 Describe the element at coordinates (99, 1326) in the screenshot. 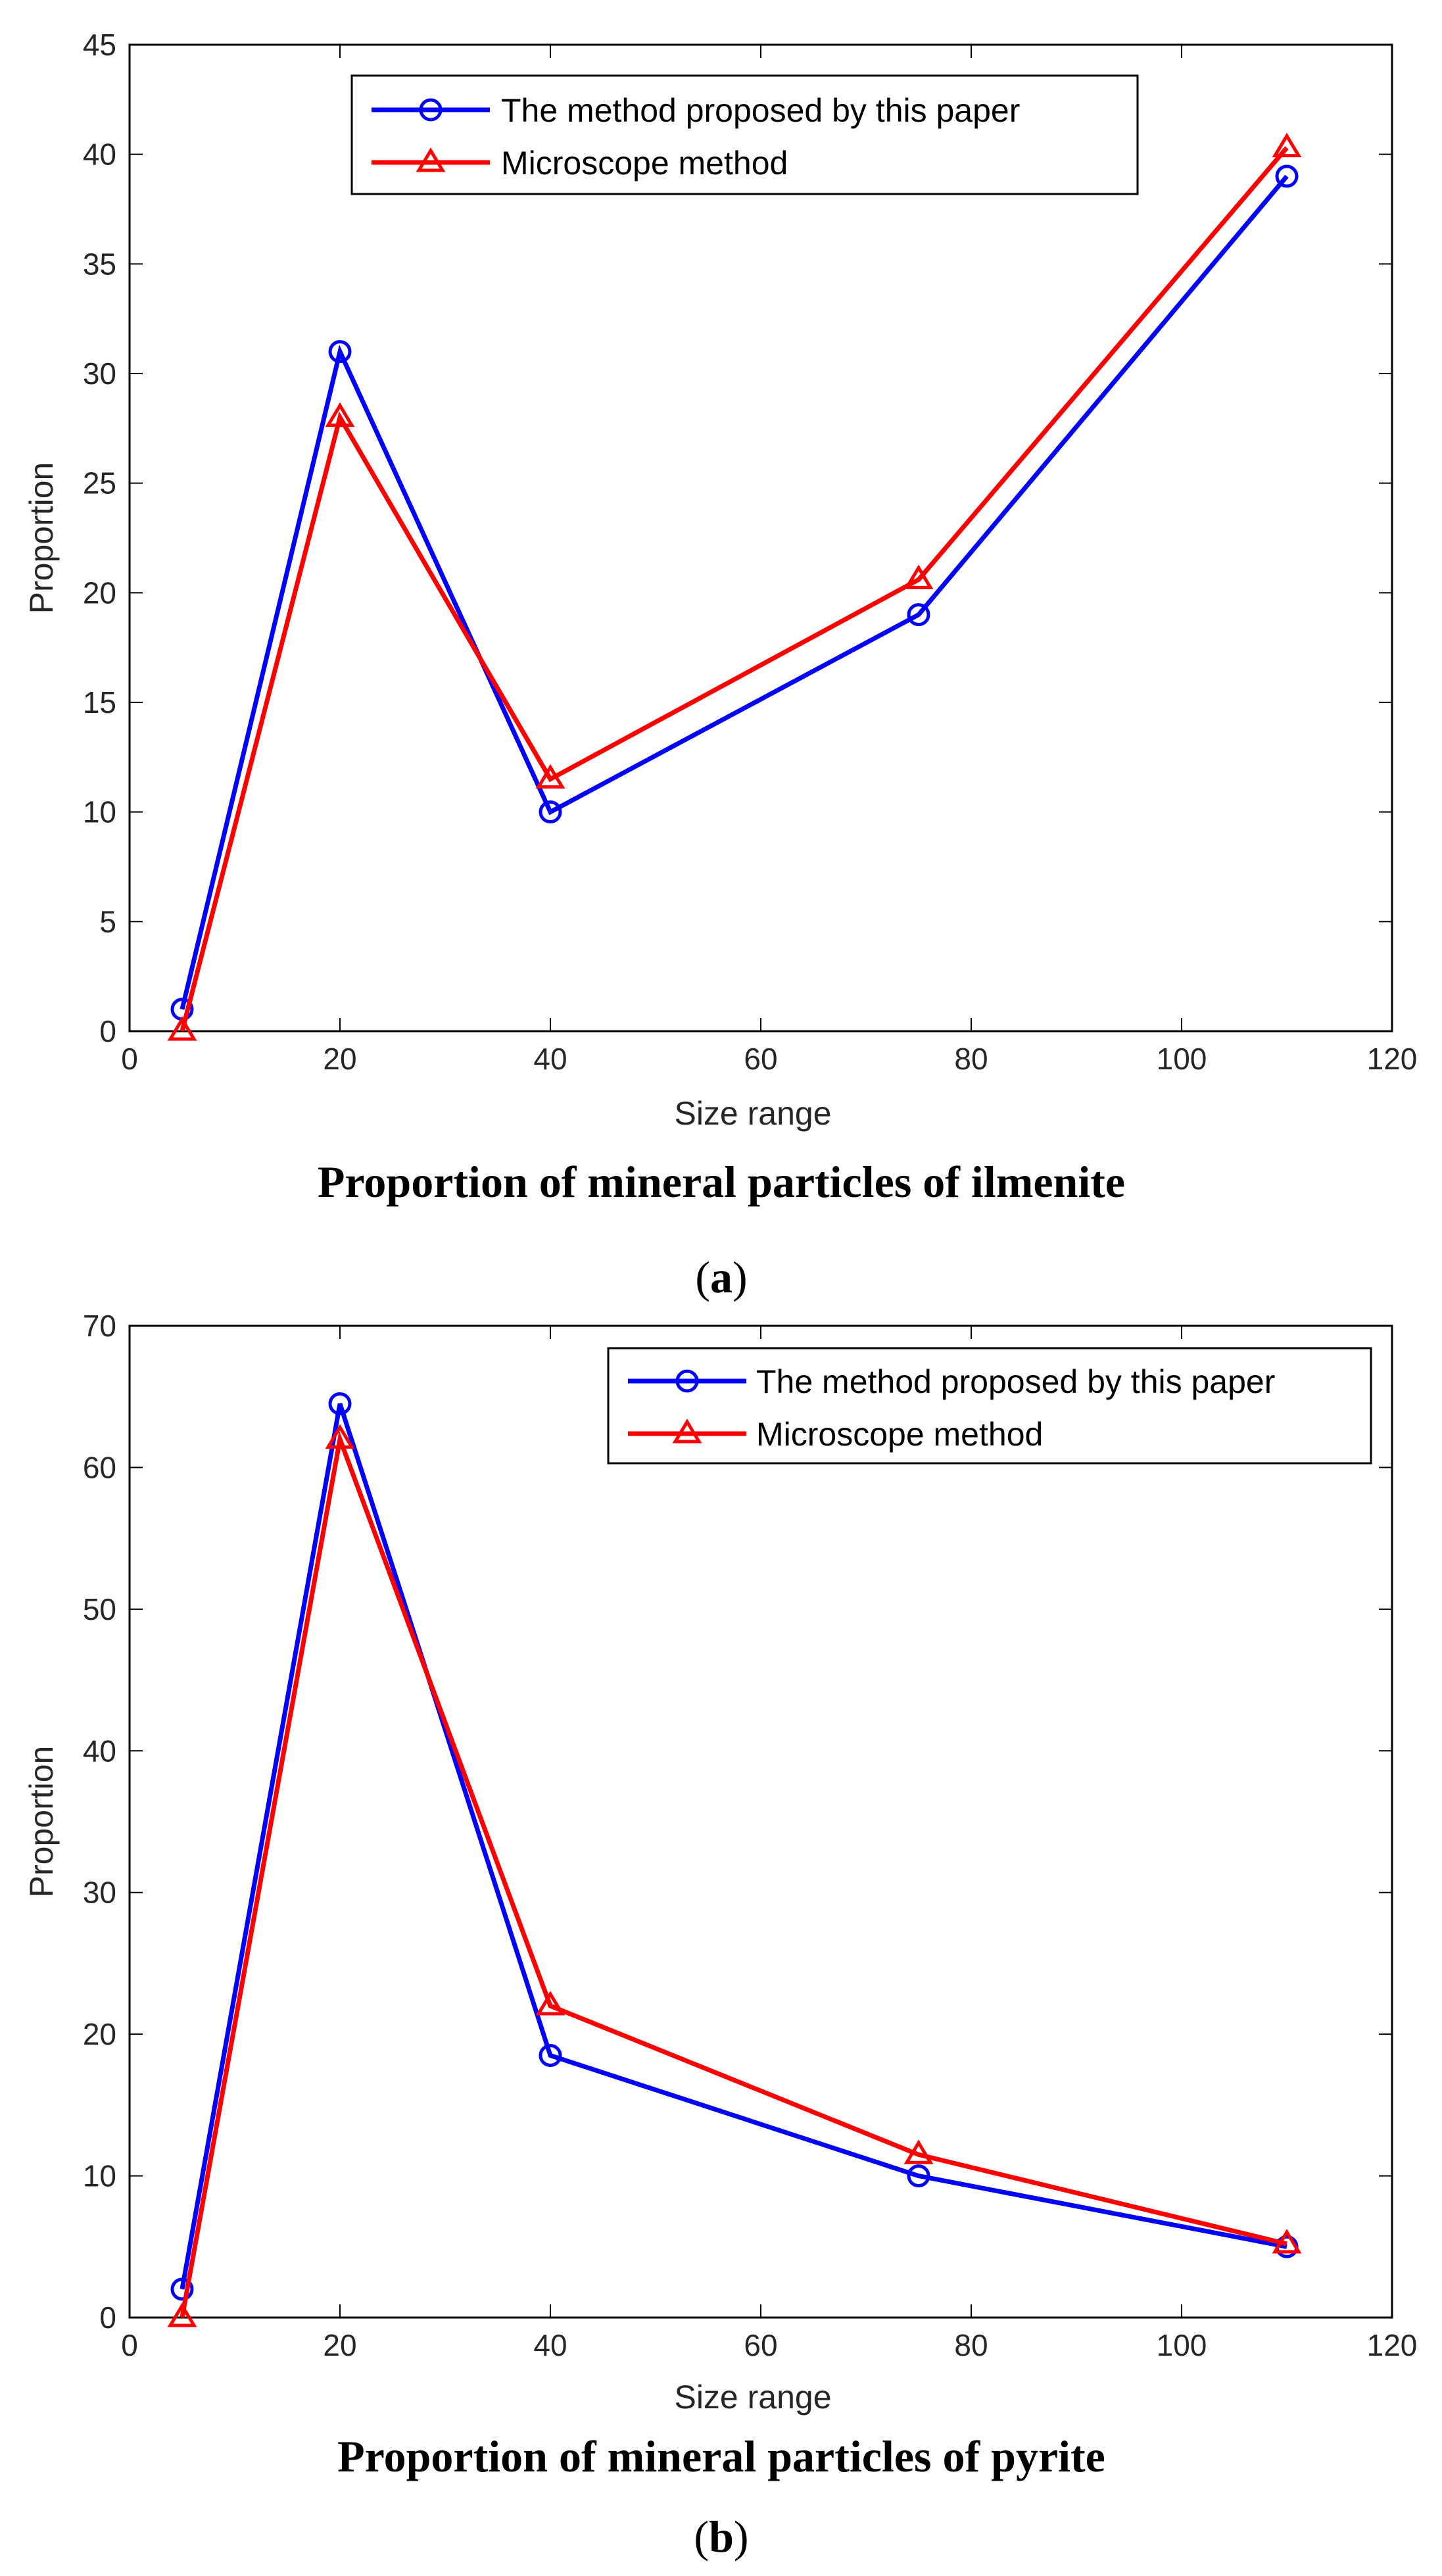

I see `y-tick-label: 70` at that location.